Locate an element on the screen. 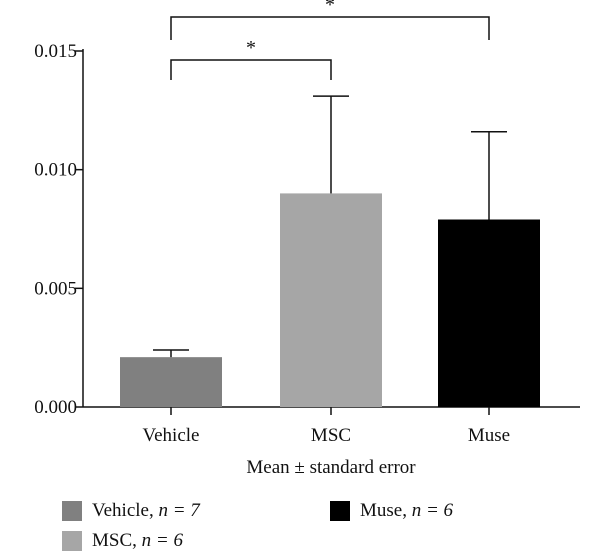 This screenshot has height=552, width=600. x-tick-label: MSC is located at coordinates (331, 435).